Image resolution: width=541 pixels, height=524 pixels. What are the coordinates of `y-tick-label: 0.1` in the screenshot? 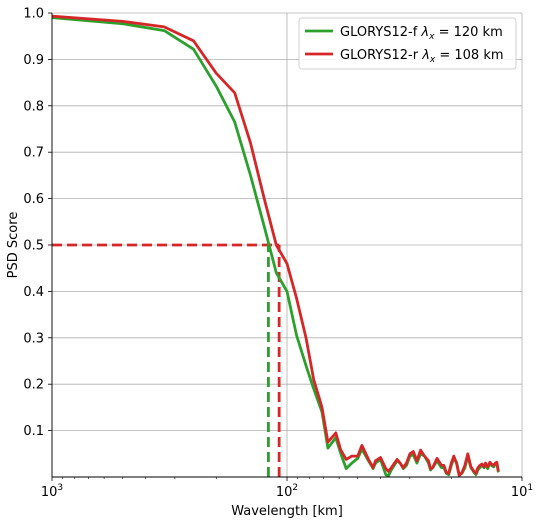 It's located at (33, 431).